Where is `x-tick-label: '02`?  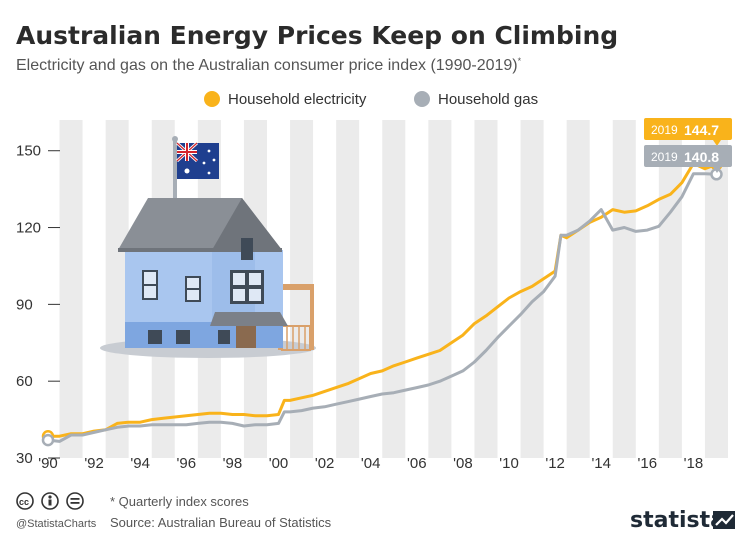 x-tick-label: '02 is located at coordinates (325, 463).